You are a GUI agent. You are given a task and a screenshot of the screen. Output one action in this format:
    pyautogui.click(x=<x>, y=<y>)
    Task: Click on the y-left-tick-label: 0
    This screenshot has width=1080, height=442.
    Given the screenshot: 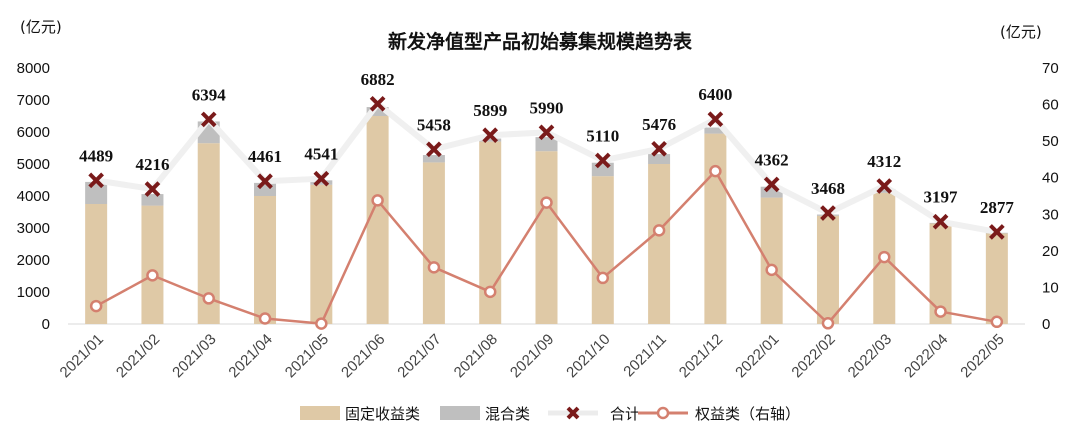 What is the action you would take?
    pyautogui.click(x=46, y=324)
    